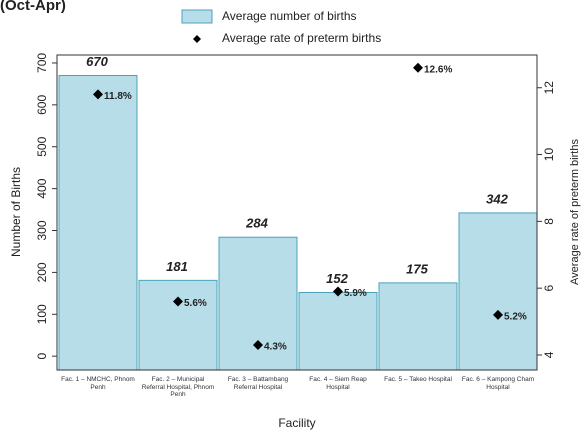  Describe the element at coordinates (515, 317) in the screenshot. I see `point-value-label: 5.2%` at that location.